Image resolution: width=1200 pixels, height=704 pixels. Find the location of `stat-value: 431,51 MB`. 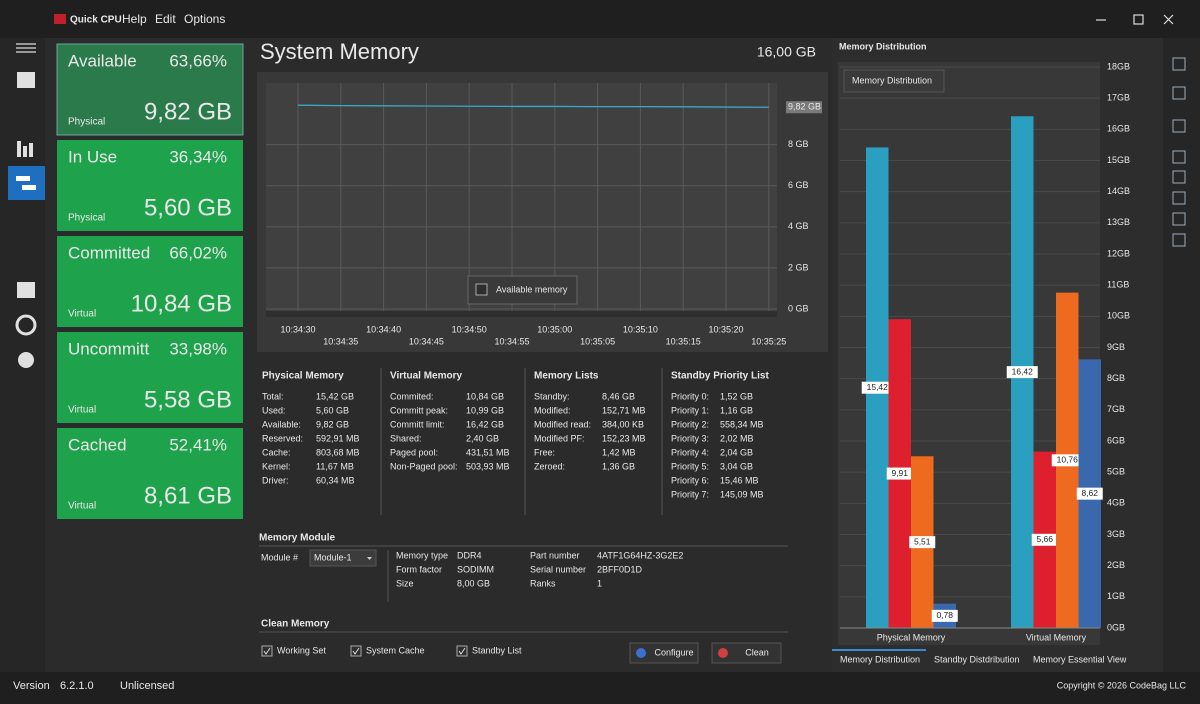

stat-value: 431,51 MB is located at coordinates (488, 452).